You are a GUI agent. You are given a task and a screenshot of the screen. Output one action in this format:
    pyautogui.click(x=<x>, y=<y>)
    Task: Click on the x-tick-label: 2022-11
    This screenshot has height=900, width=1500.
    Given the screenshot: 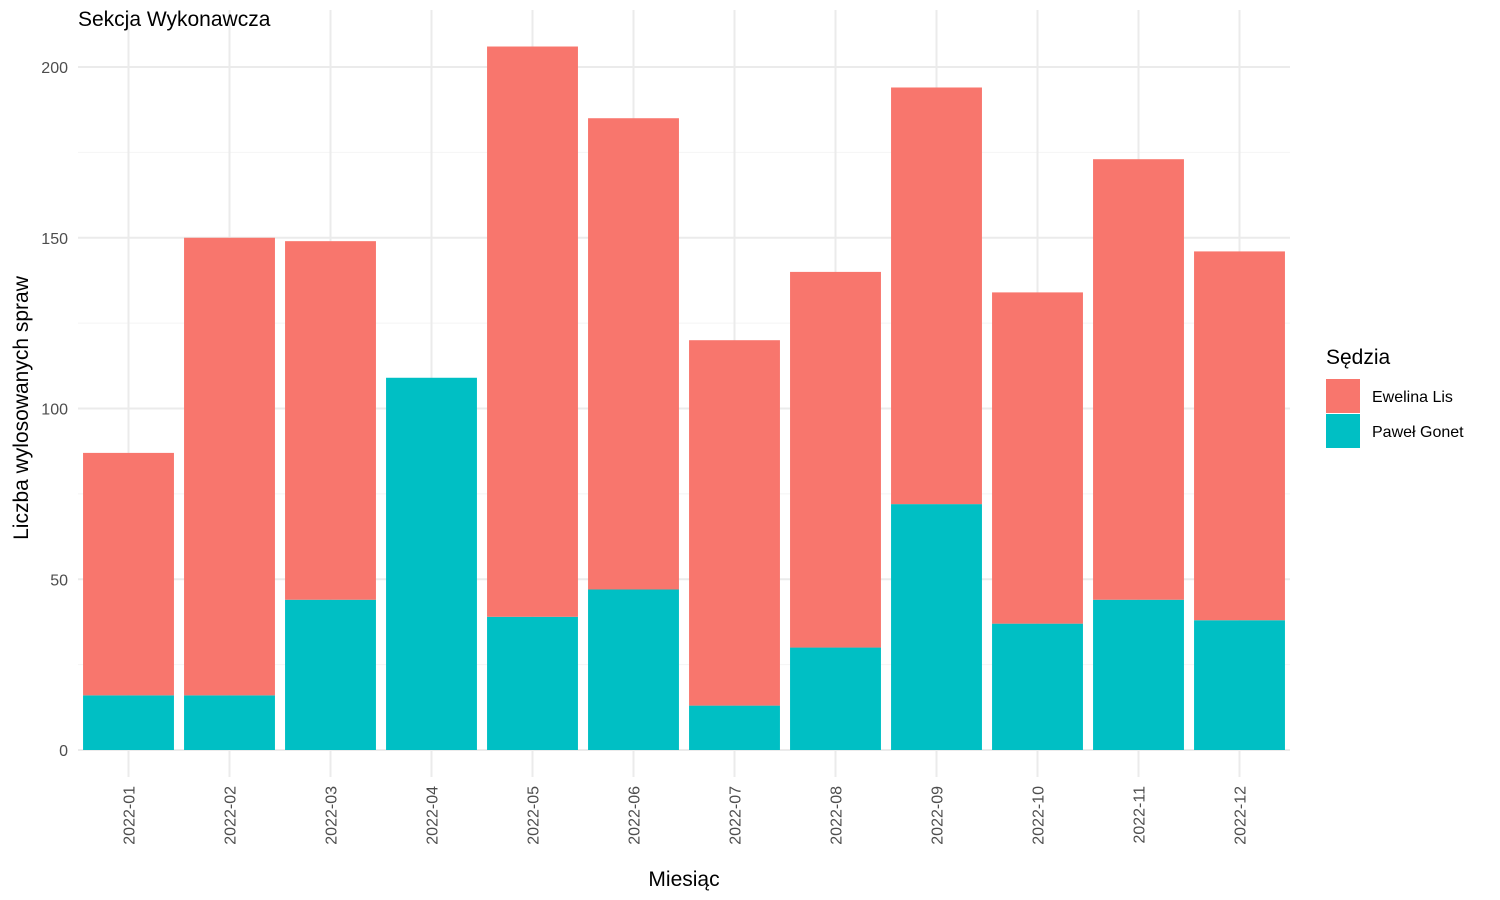 What is the action you would take?
    pyautogui.click(x=1140, y=815)
    